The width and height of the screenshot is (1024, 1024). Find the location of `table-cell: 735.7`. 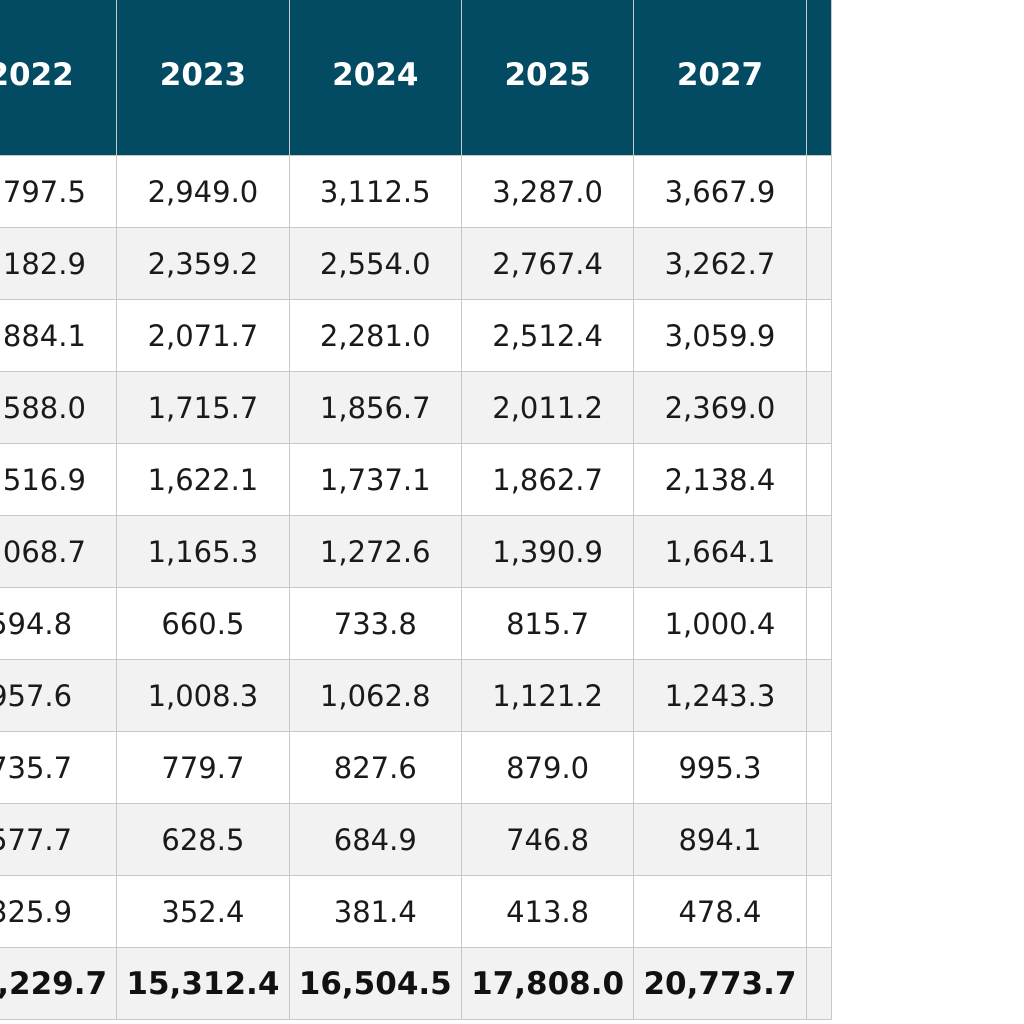

table-cell: 735.7 is located at coordinates (59, 767).